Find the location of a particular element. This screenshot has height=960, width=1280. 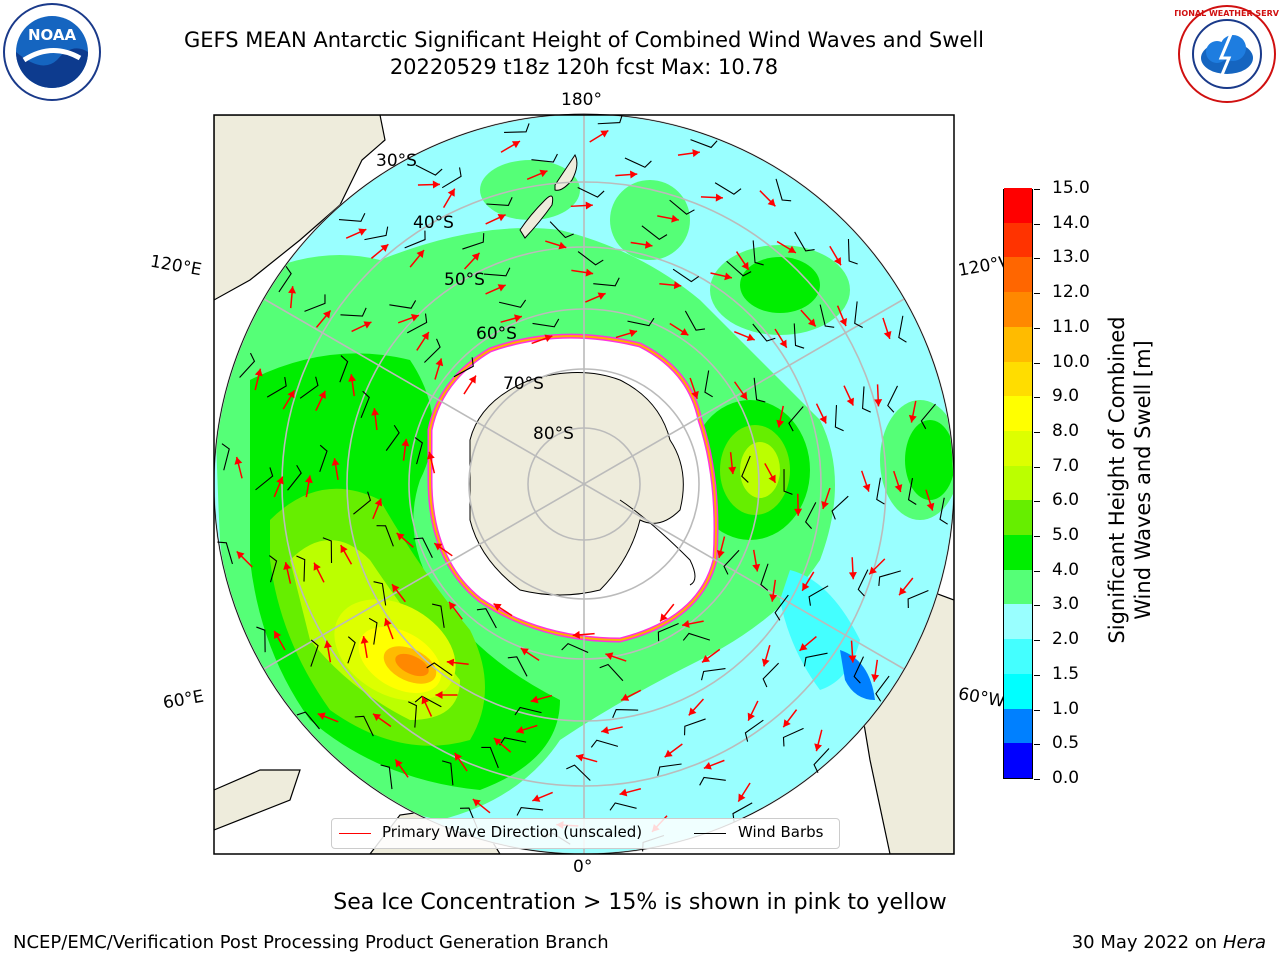

antarctica-land is located at coordinates (576, 484).